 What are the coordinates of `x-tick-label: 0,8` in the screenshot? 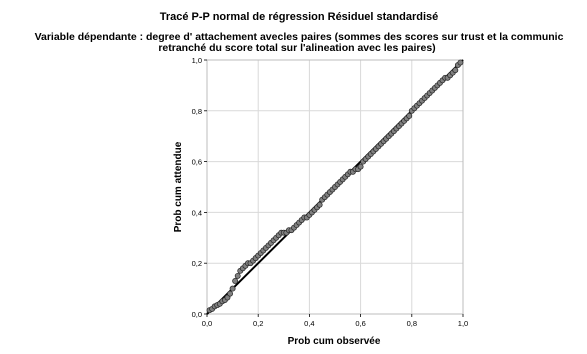 It's located at (412, 323).